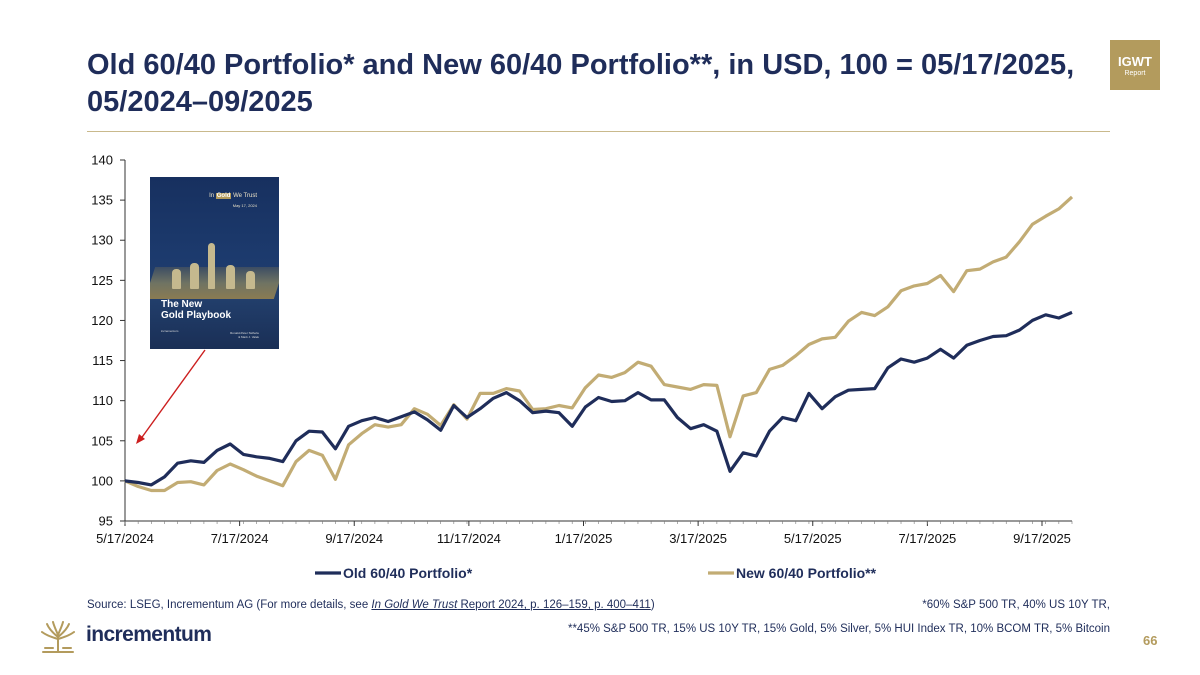 The width and height of the screenshot is (1200, 675). What do you see at coordinates (584, 538) in the screenshot?
I see `x-tick-label: 1/17/2025` at bounding box center [584, 538].